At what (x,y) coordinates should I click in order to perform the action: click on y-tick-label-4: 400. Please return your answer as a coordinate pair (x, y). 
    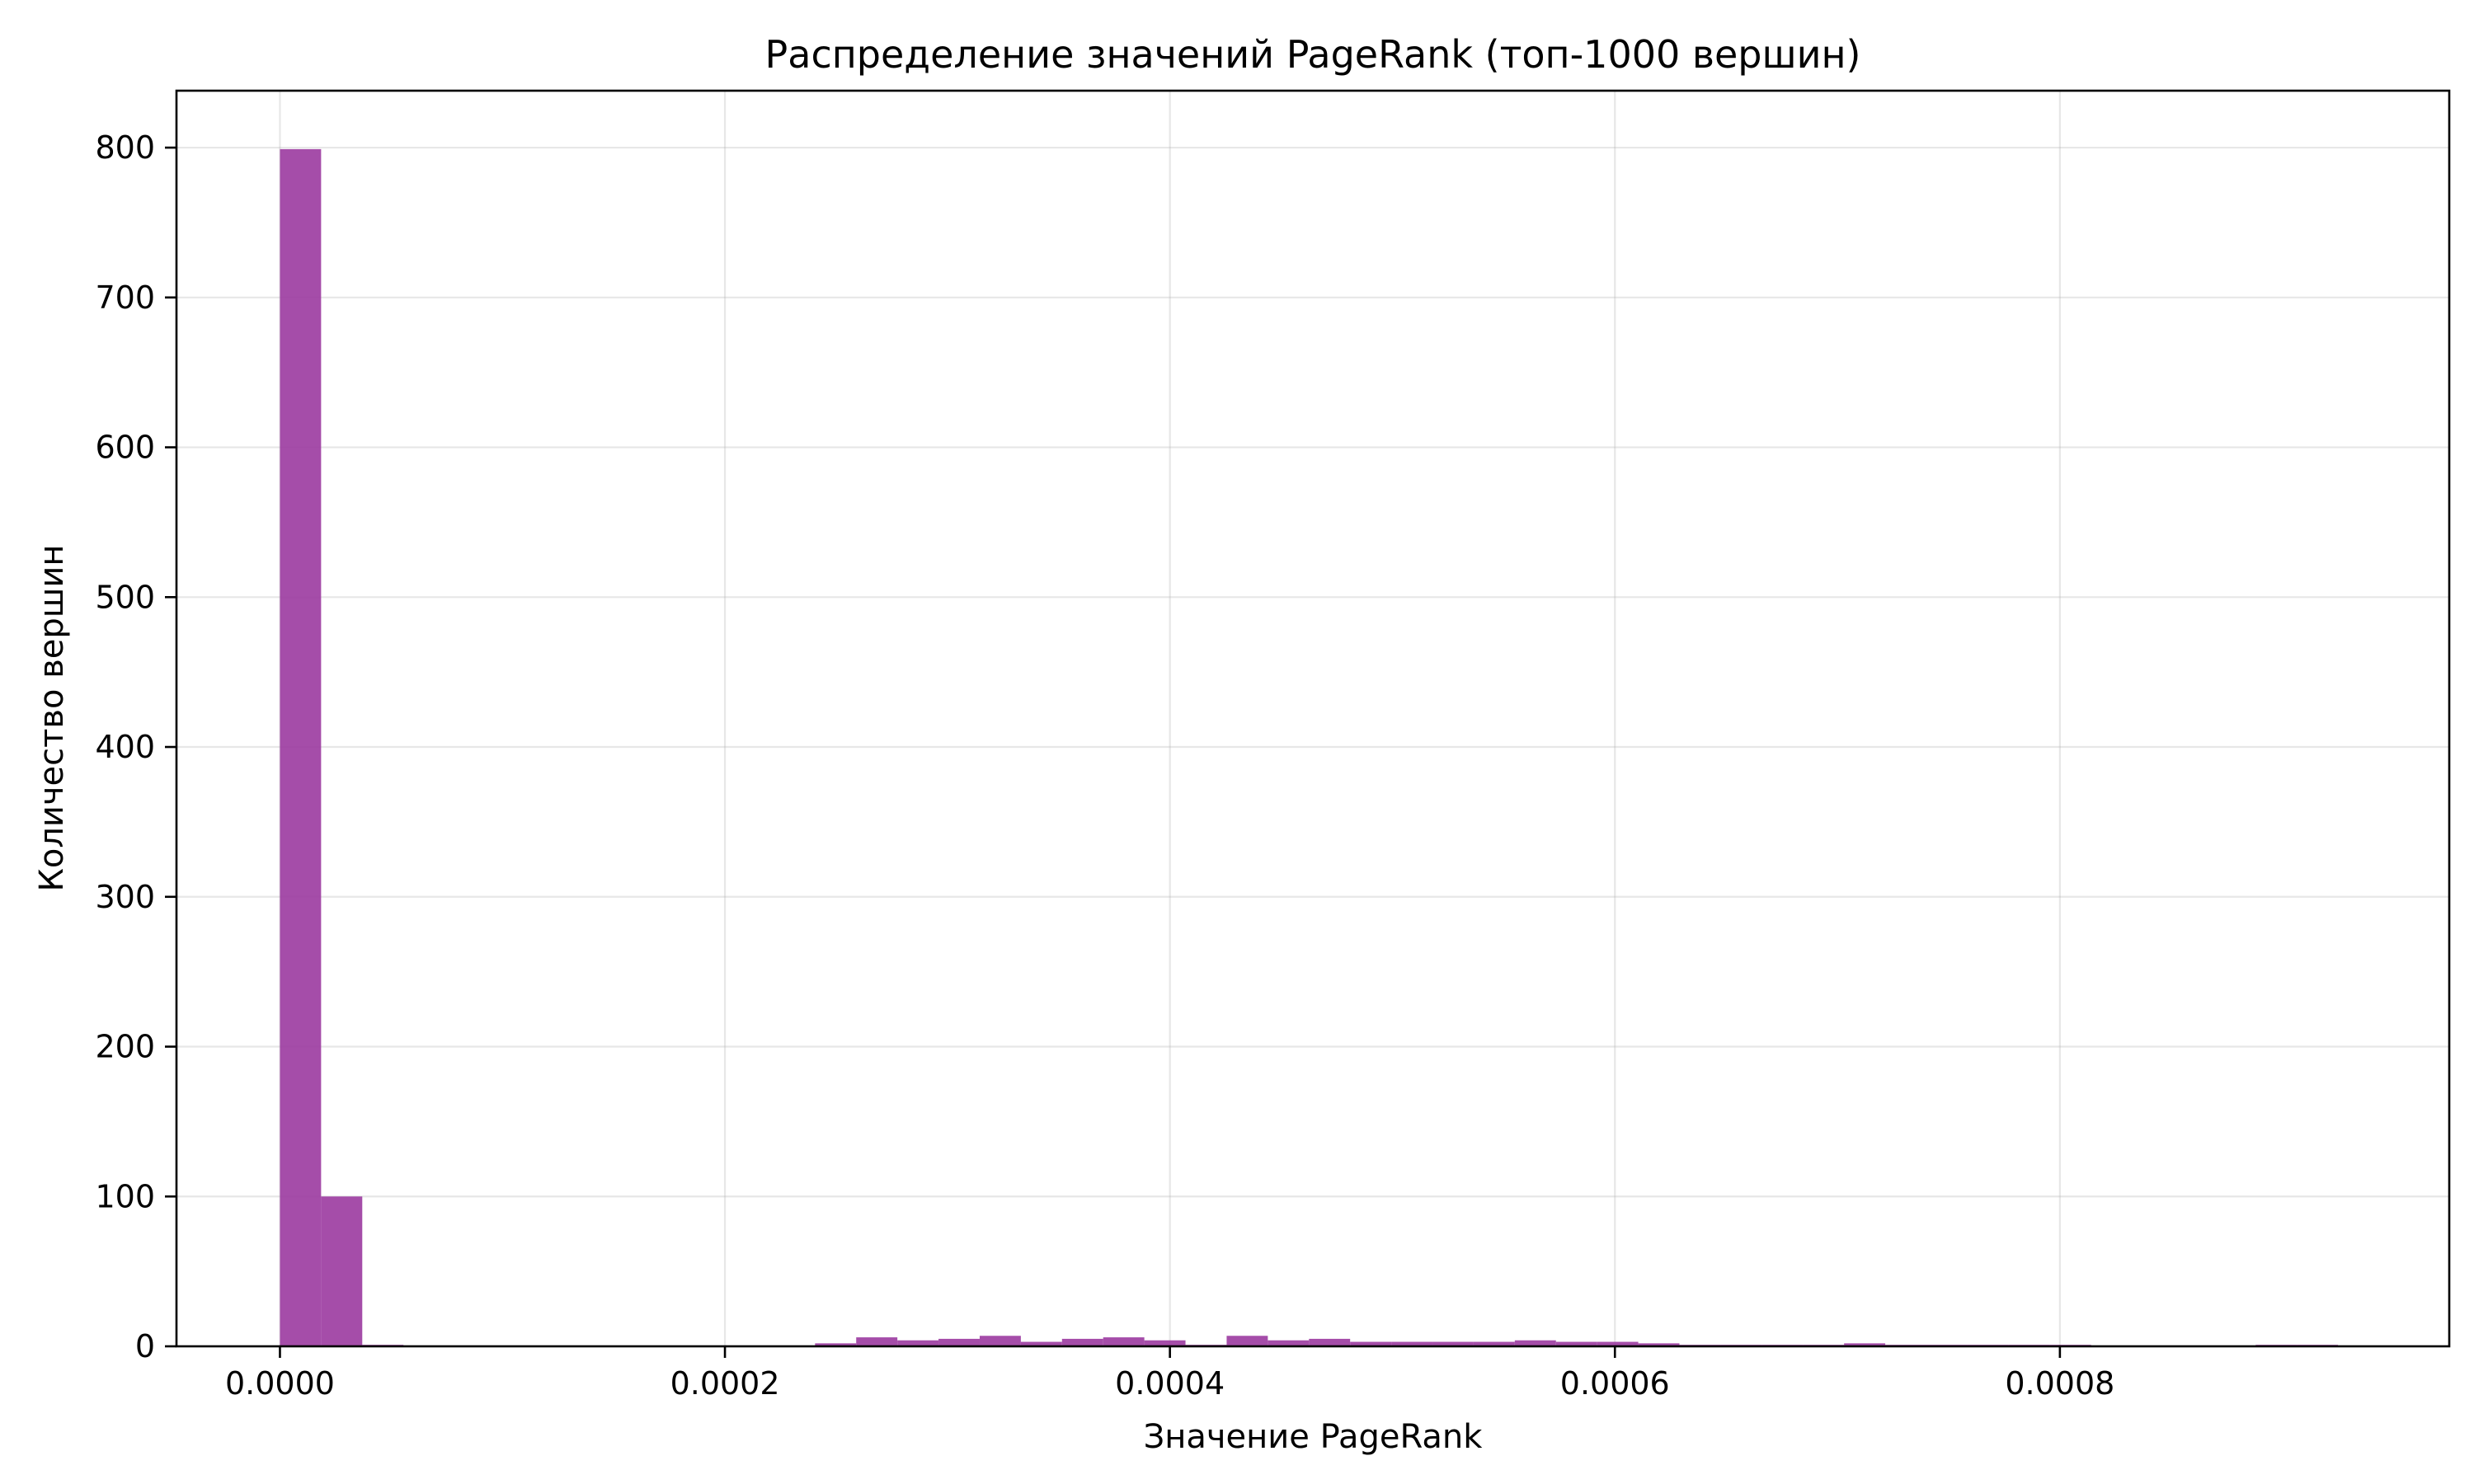
    Looking at the image, I should click on (125, 747).